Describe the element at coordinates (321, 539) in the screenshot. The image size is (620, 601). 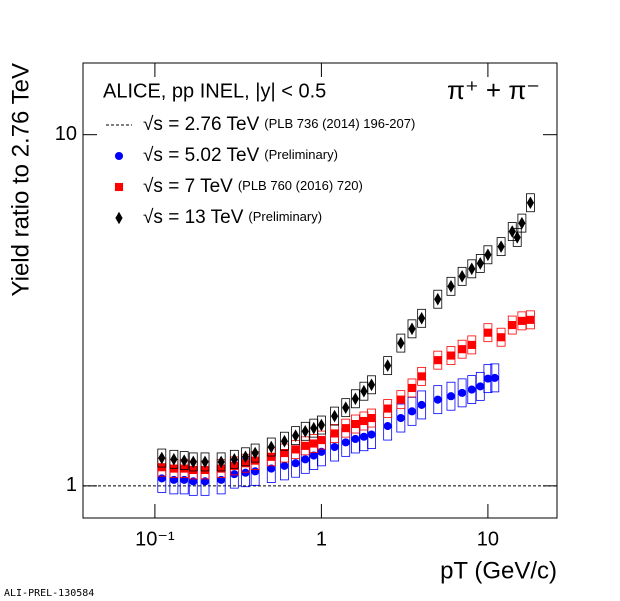
I see `x-tick-label: 1` at that location.